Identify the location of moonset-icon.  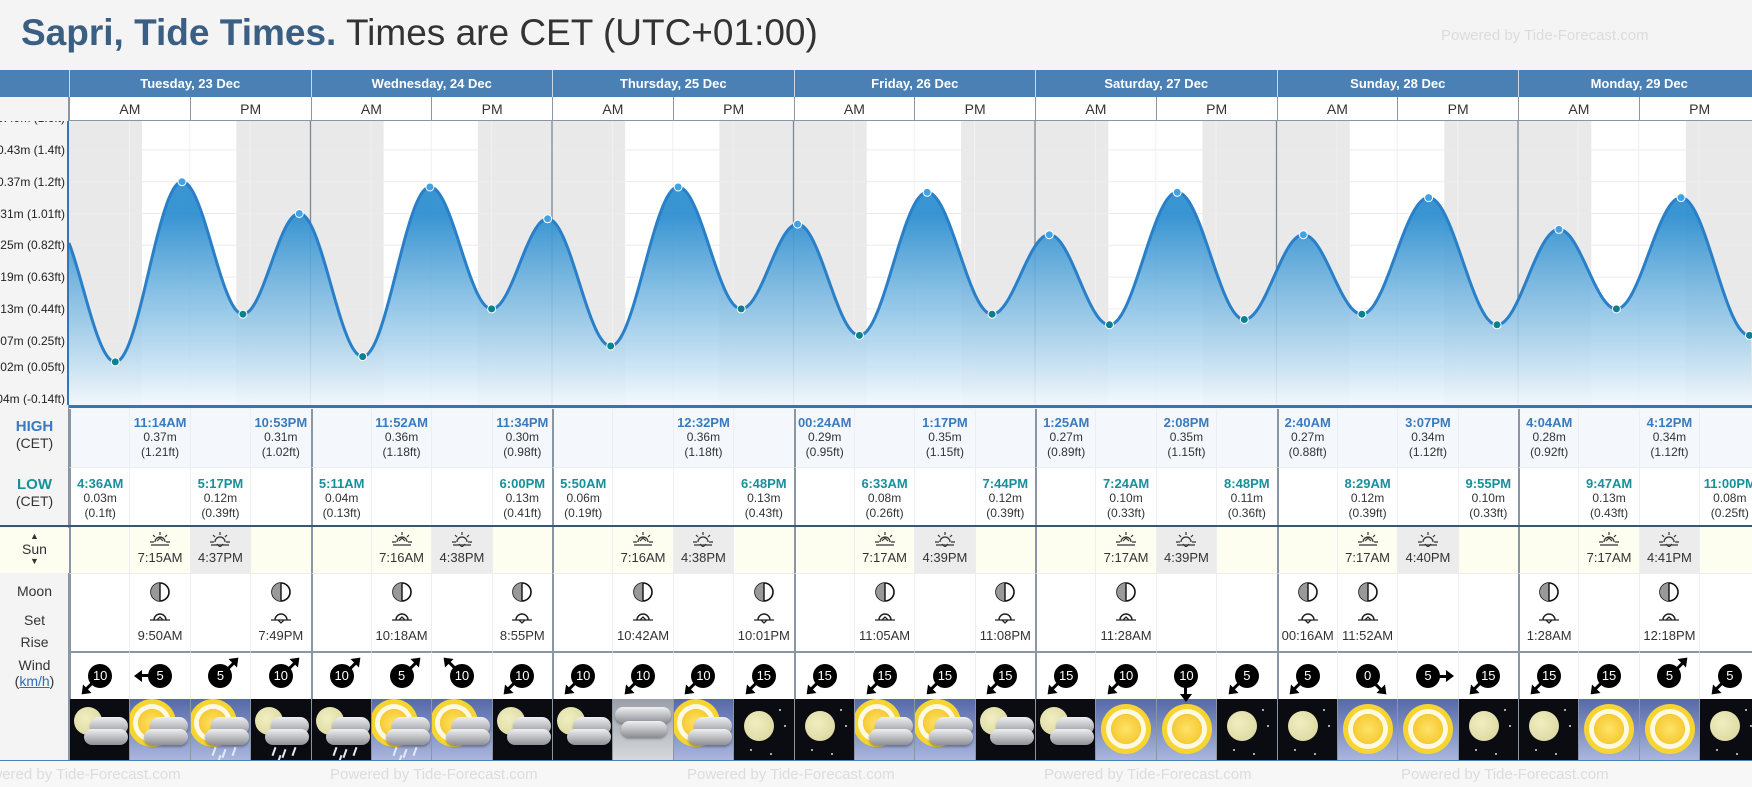
(884, 617).